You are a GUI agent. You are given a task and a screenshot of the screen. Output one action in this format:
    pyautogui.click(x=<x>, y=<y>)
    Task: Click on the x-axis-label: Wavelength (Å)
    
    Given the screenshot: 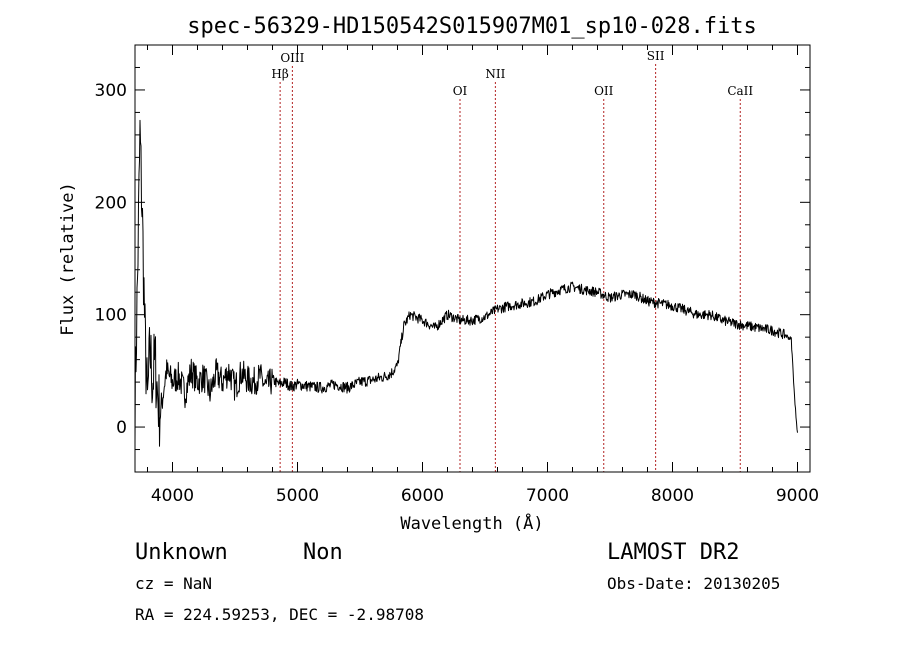 What is the action you would take?
    pyautogui.click(x=471, y=523)
    